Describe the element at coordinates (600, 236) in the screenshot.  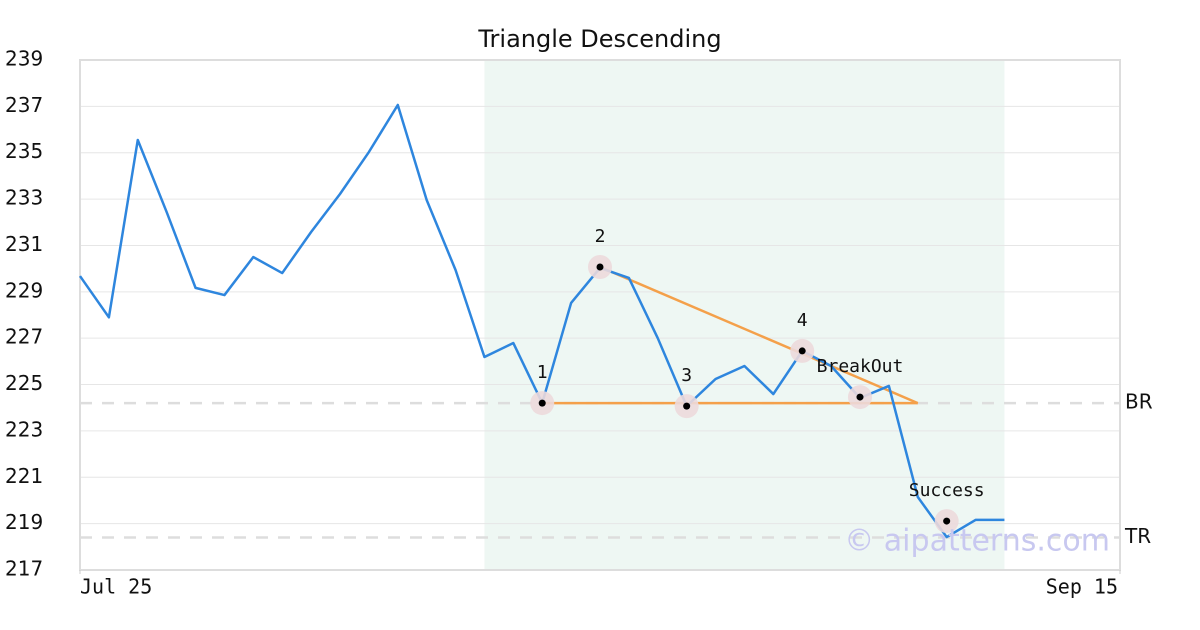
I see `pivot-label: 2` at that location.